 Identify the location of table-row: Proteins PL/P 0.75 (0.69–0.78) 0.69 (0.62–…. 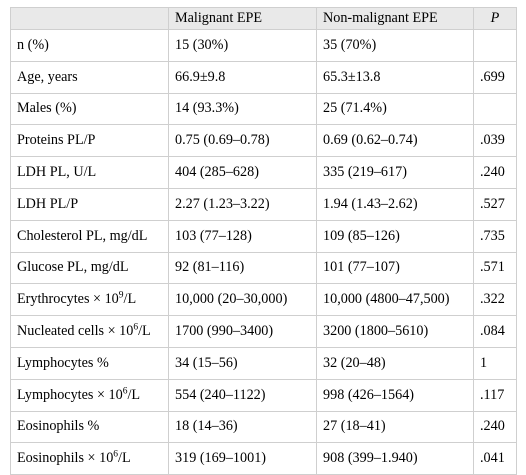
(263, 141).